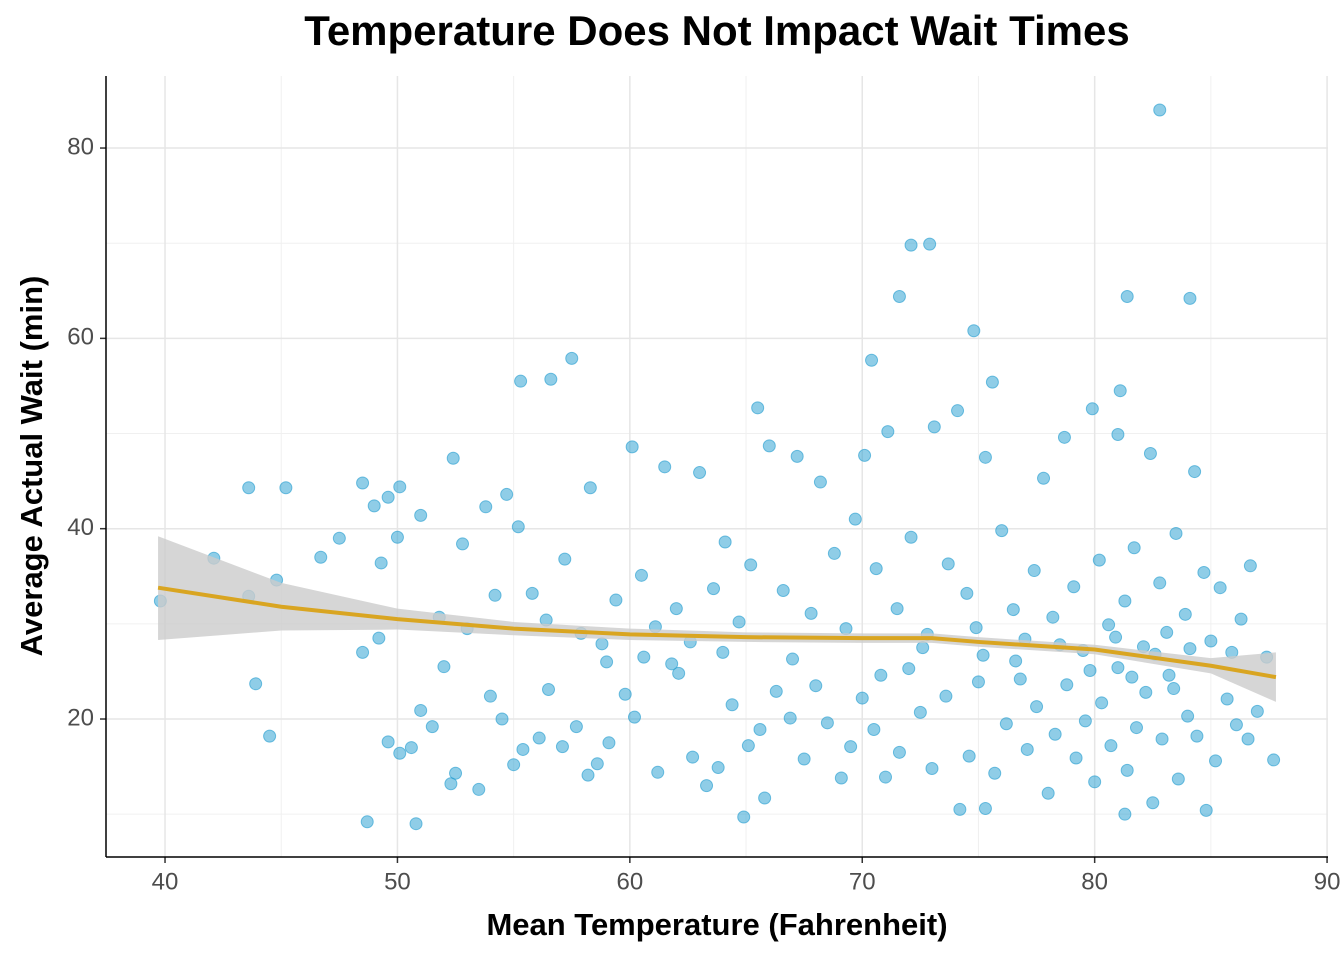 This screenshot has height=960, width=1344. Describe the element at coordinates (1327, 881) in the screenshot. I see `x-tick-label: 90` at that location.